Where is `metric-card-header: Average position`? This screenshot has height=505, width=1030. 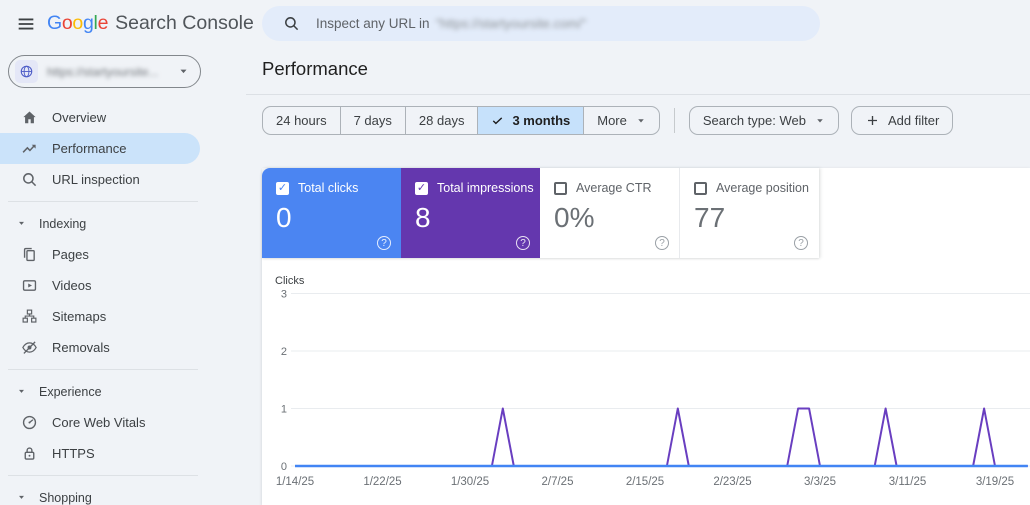 metric-card-header: Average position is located at coordinates (756, 188).